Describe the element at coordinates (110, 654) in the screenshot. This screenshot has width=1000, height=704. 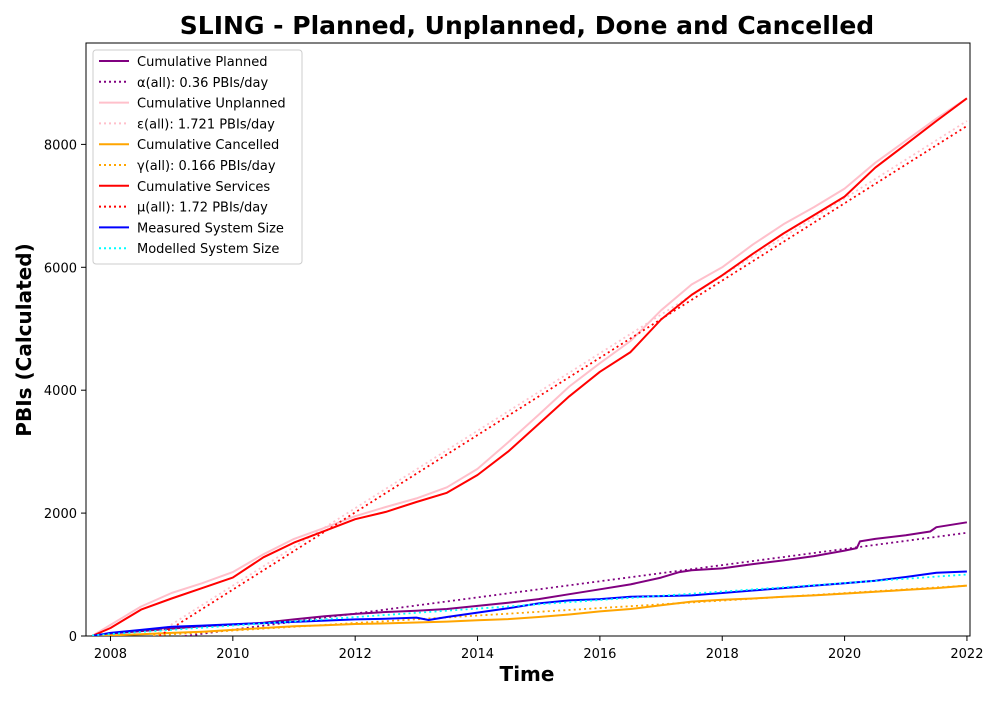
I see `x-tick-label: 2008` at that location.